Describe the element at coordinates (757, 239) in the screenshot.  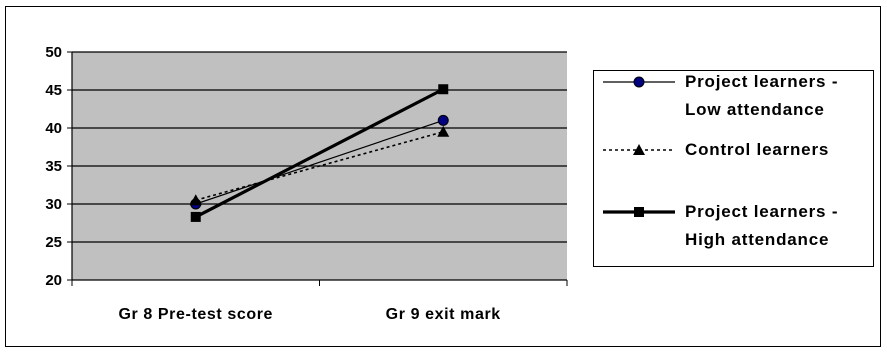
I see `legend-label: High attendance` at that location.